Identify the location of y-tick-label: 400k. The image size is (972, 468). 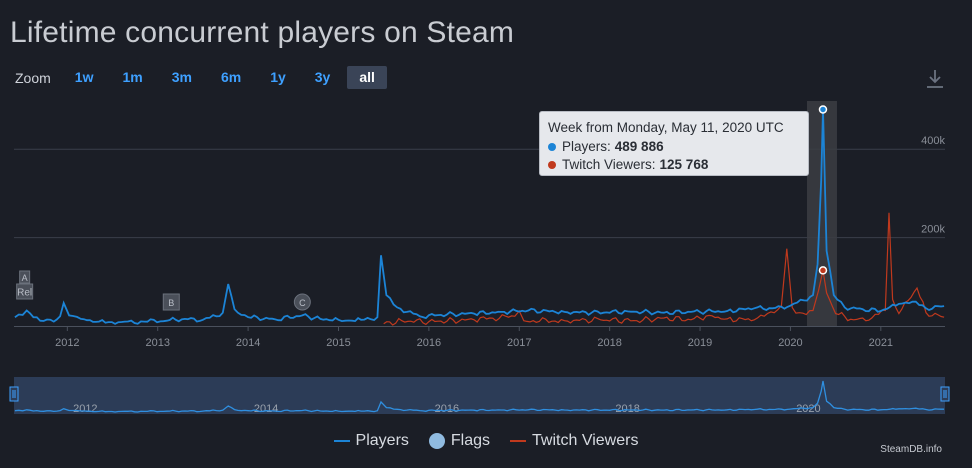
(933, 141).